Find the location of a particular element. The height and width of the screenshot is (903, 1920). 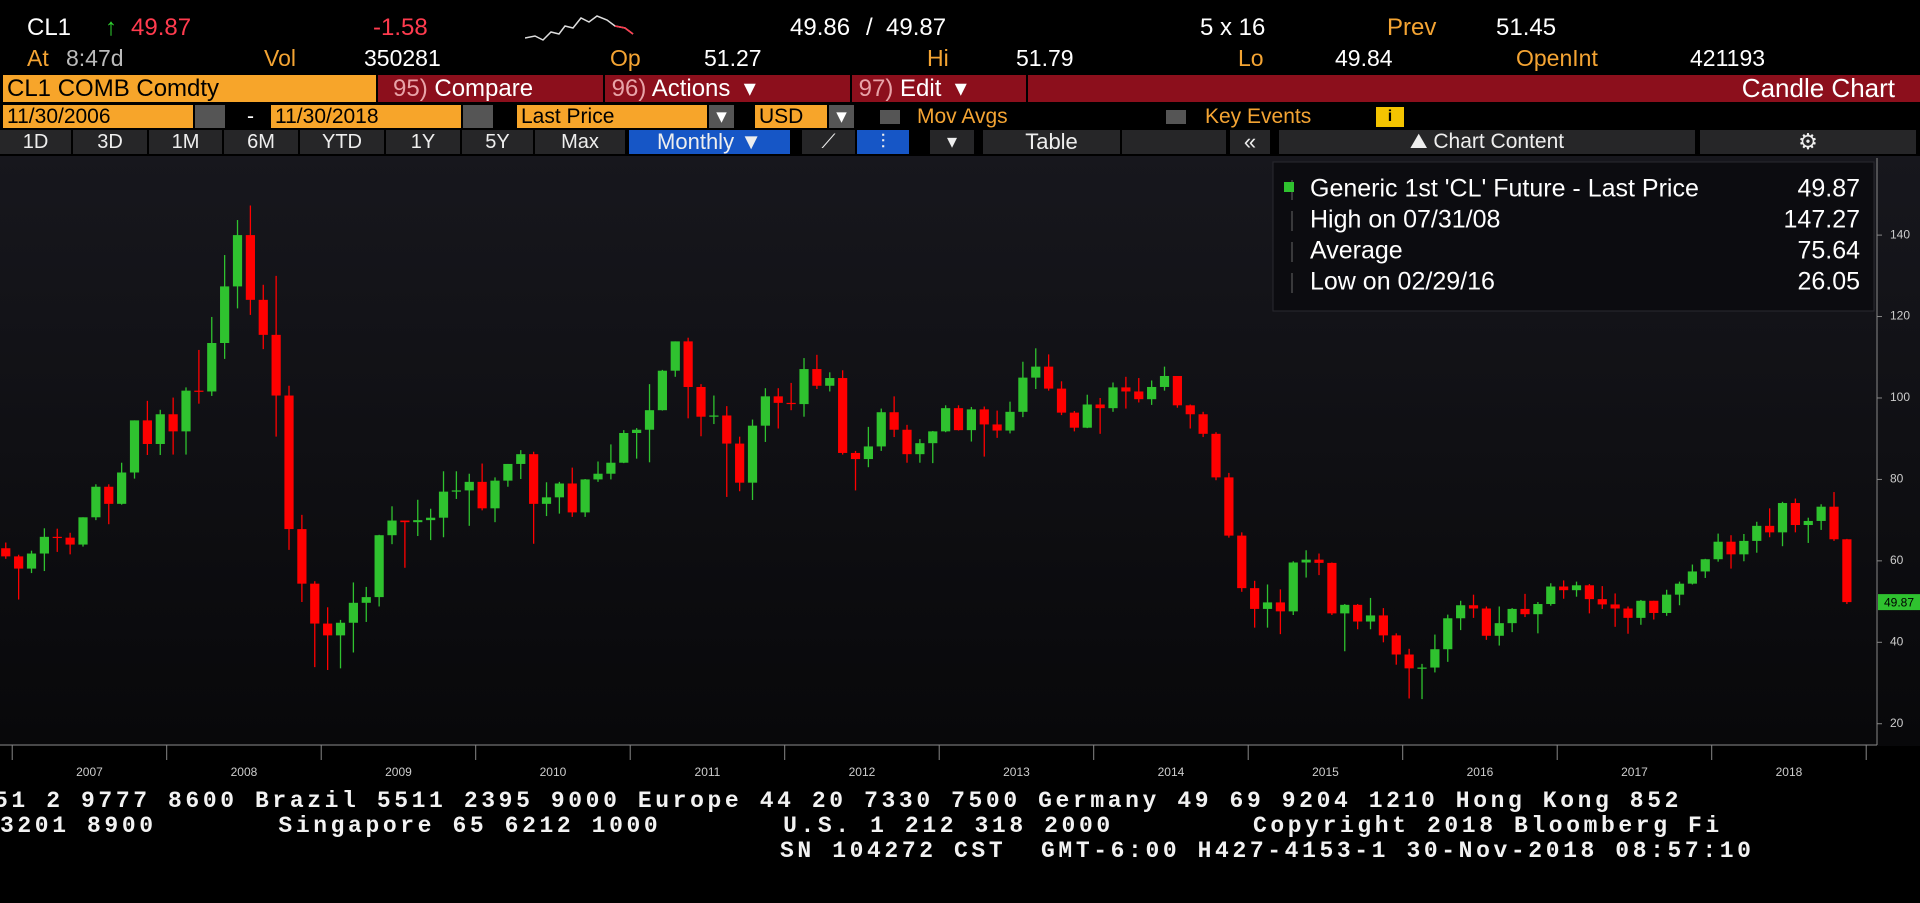

open: 51.27 is located at coordinates (733, 58).